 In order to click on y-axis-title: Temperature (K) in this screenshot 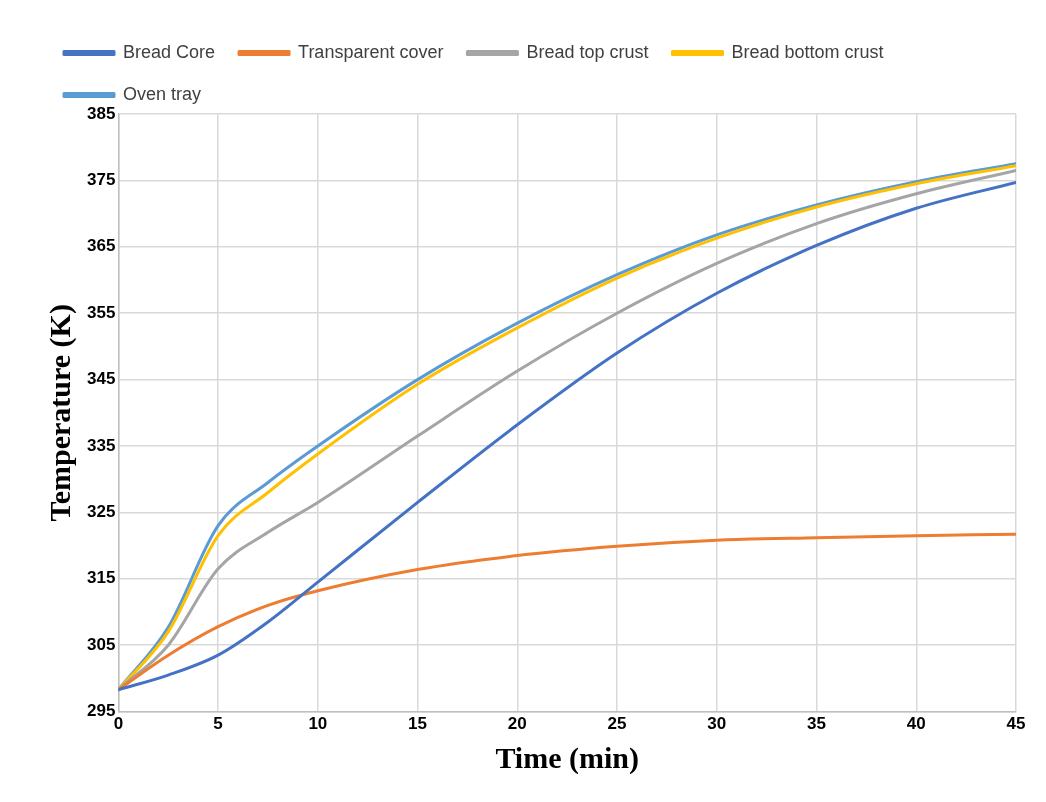, I will do `click(59, 413)`.